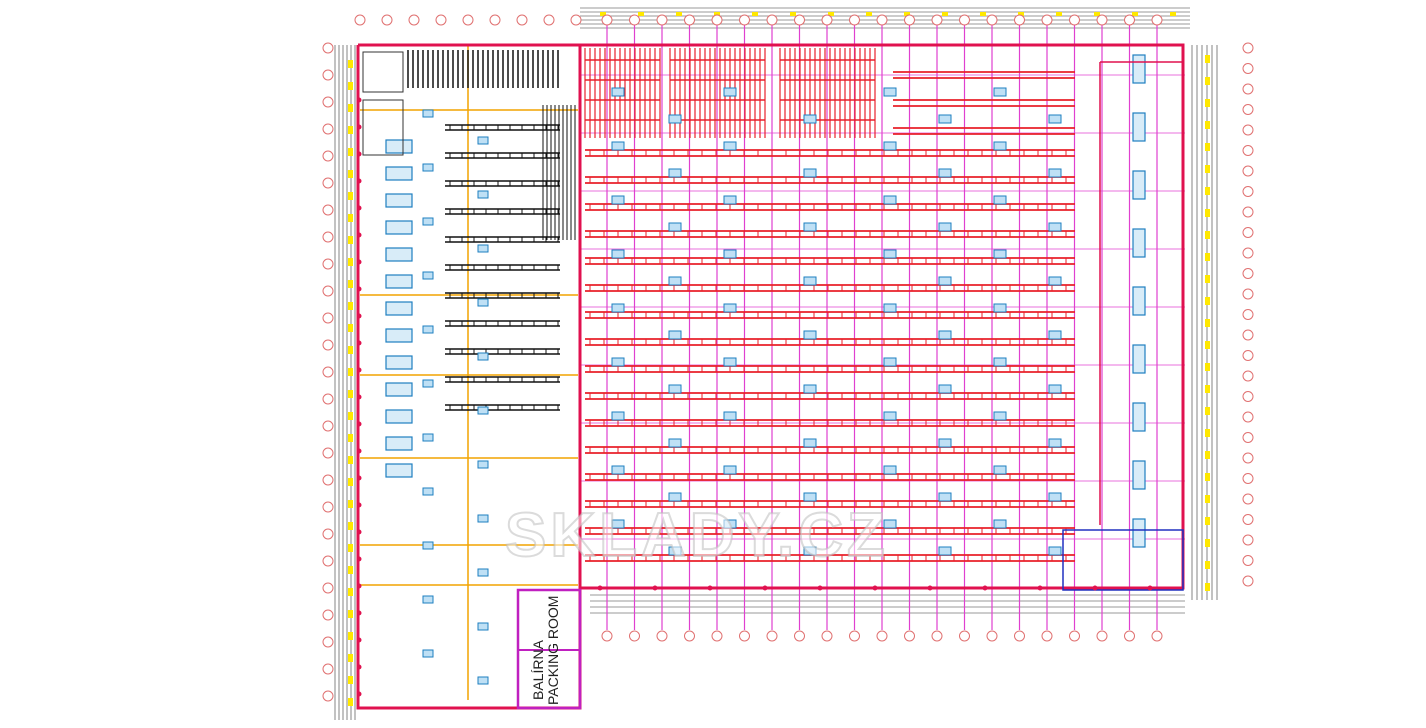  What do you see at coordinates (538, 670) in the screenshot?
I see `room-label-balirna: BALÍRNA` at bounding box center [538, 670].